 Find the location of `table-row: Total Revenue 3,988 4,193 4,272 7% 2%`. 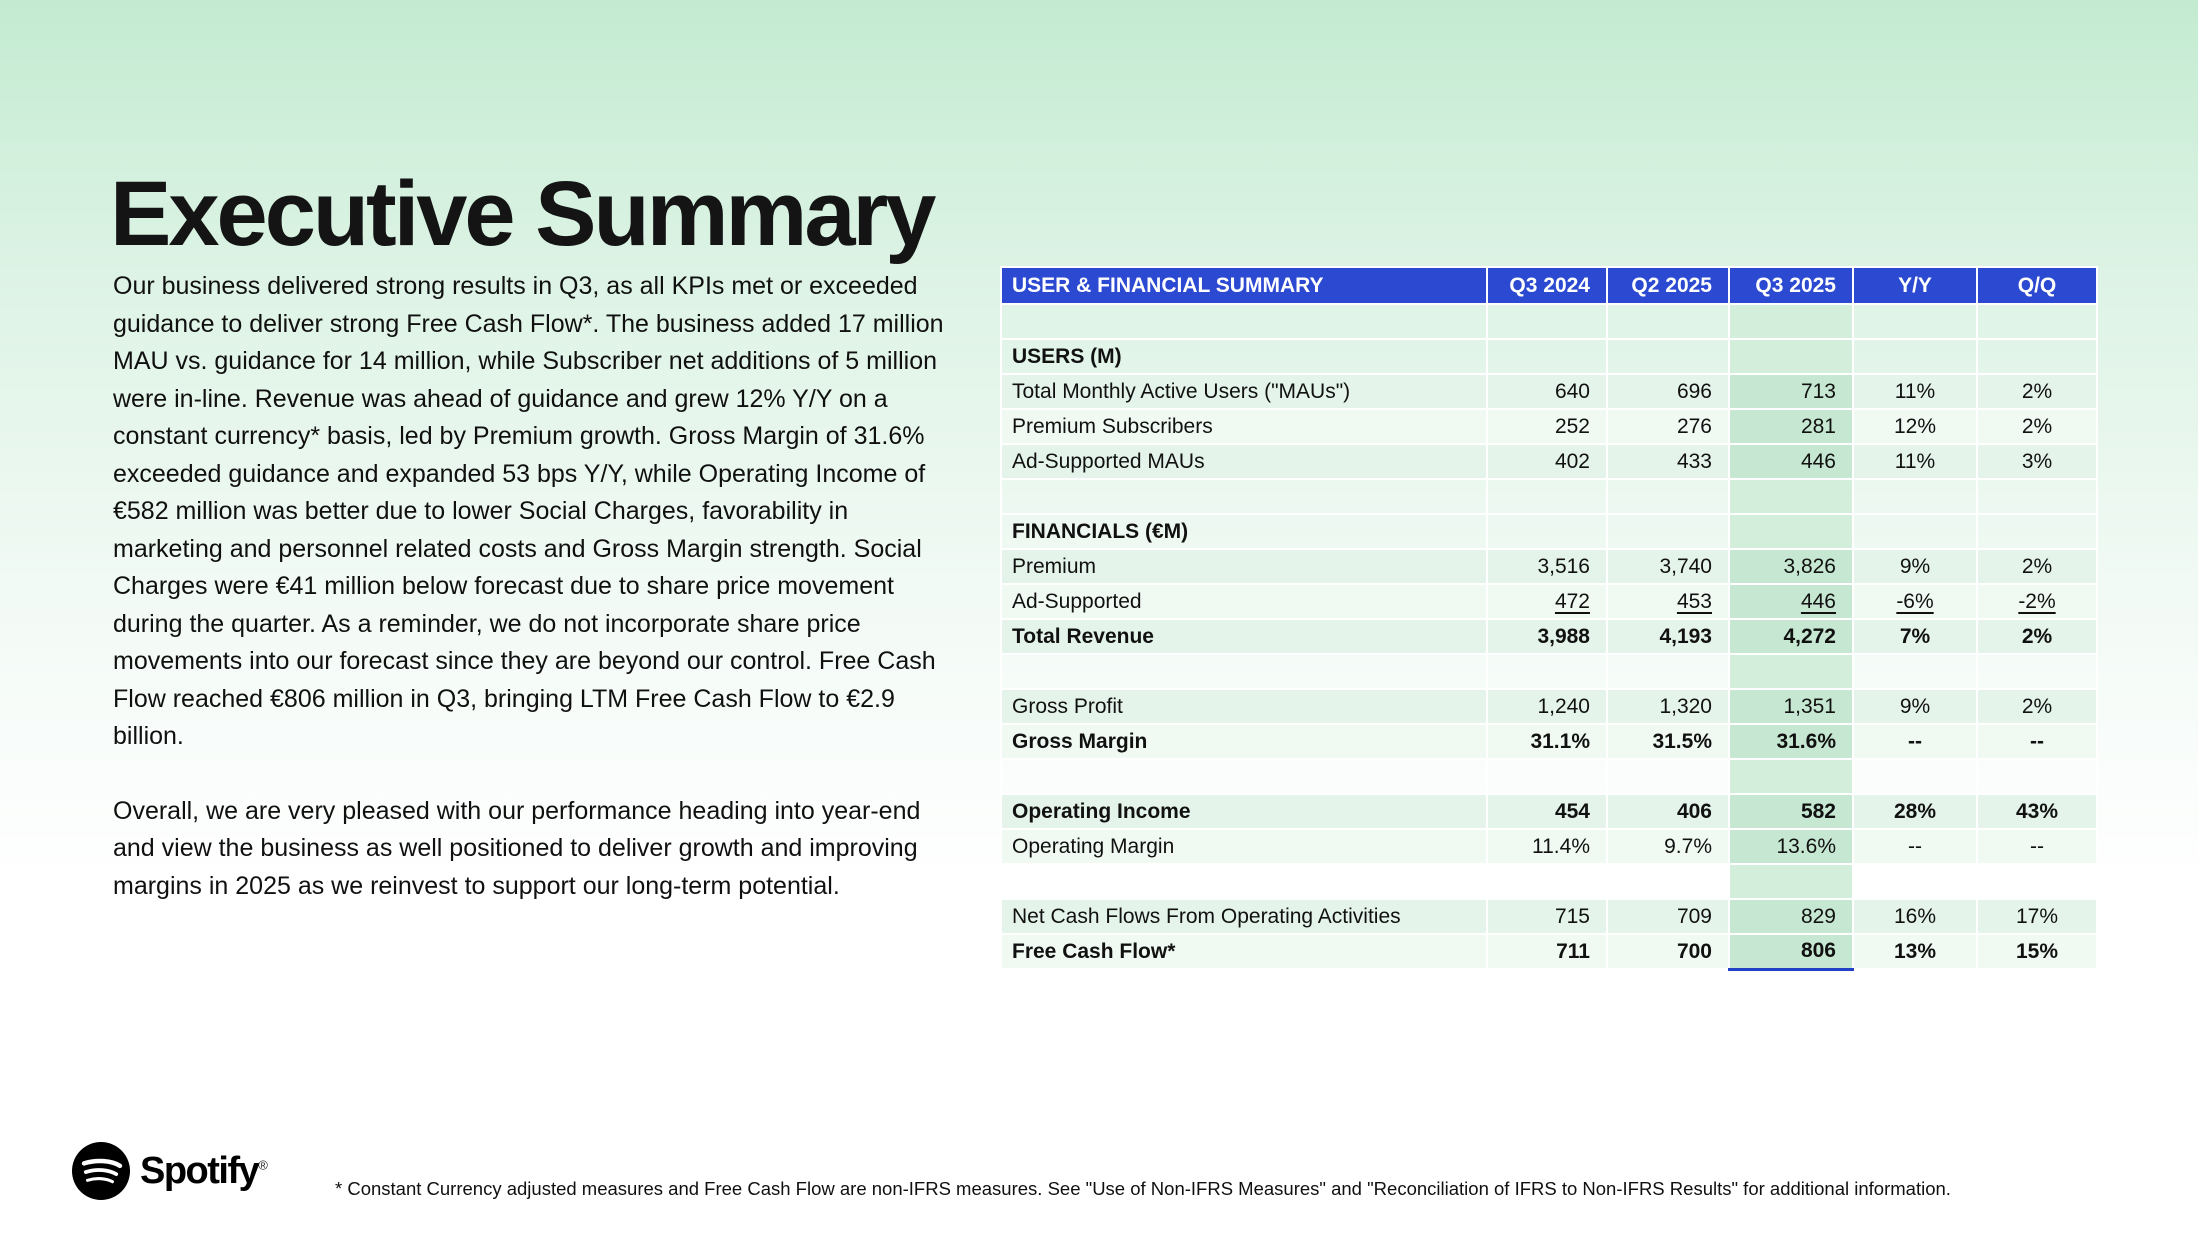

table-row: Total Revenue 3,988 4,193 4,272 7% 2% is located at coordinates (1549, 636).